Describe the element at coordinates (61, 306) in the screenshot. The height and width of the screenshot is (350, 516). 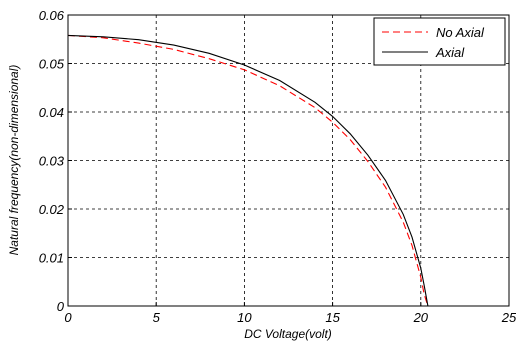
I see `y-tick-label: 0` at that location.